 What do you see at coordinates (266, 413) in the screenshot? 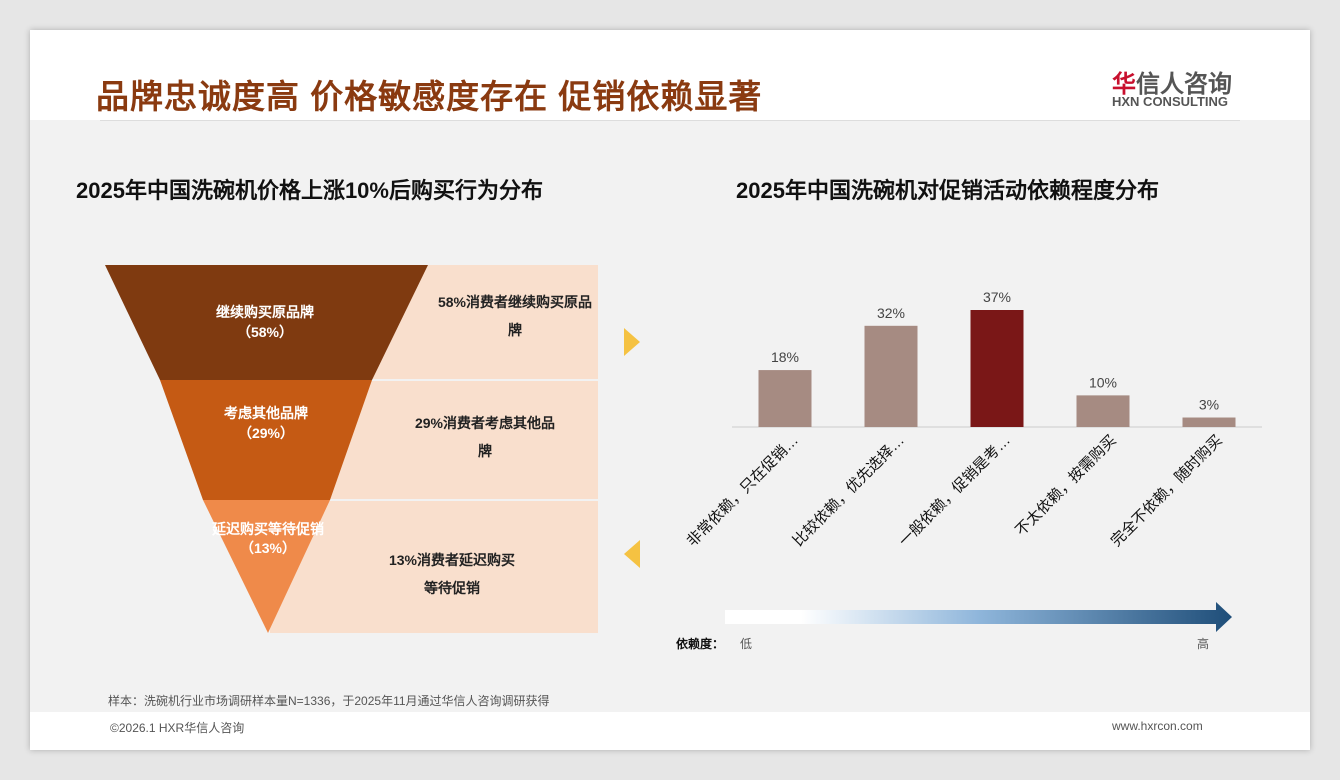
I see `layer-label: 考虑其他品牌` at bounding box center [266, 413].